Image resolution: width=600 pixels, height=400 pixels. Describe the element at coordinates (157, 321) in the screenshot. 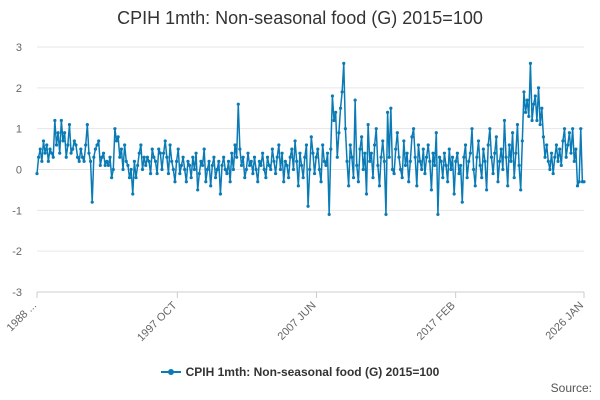

I see `x-tick-label: 1997 OCT` at that location.